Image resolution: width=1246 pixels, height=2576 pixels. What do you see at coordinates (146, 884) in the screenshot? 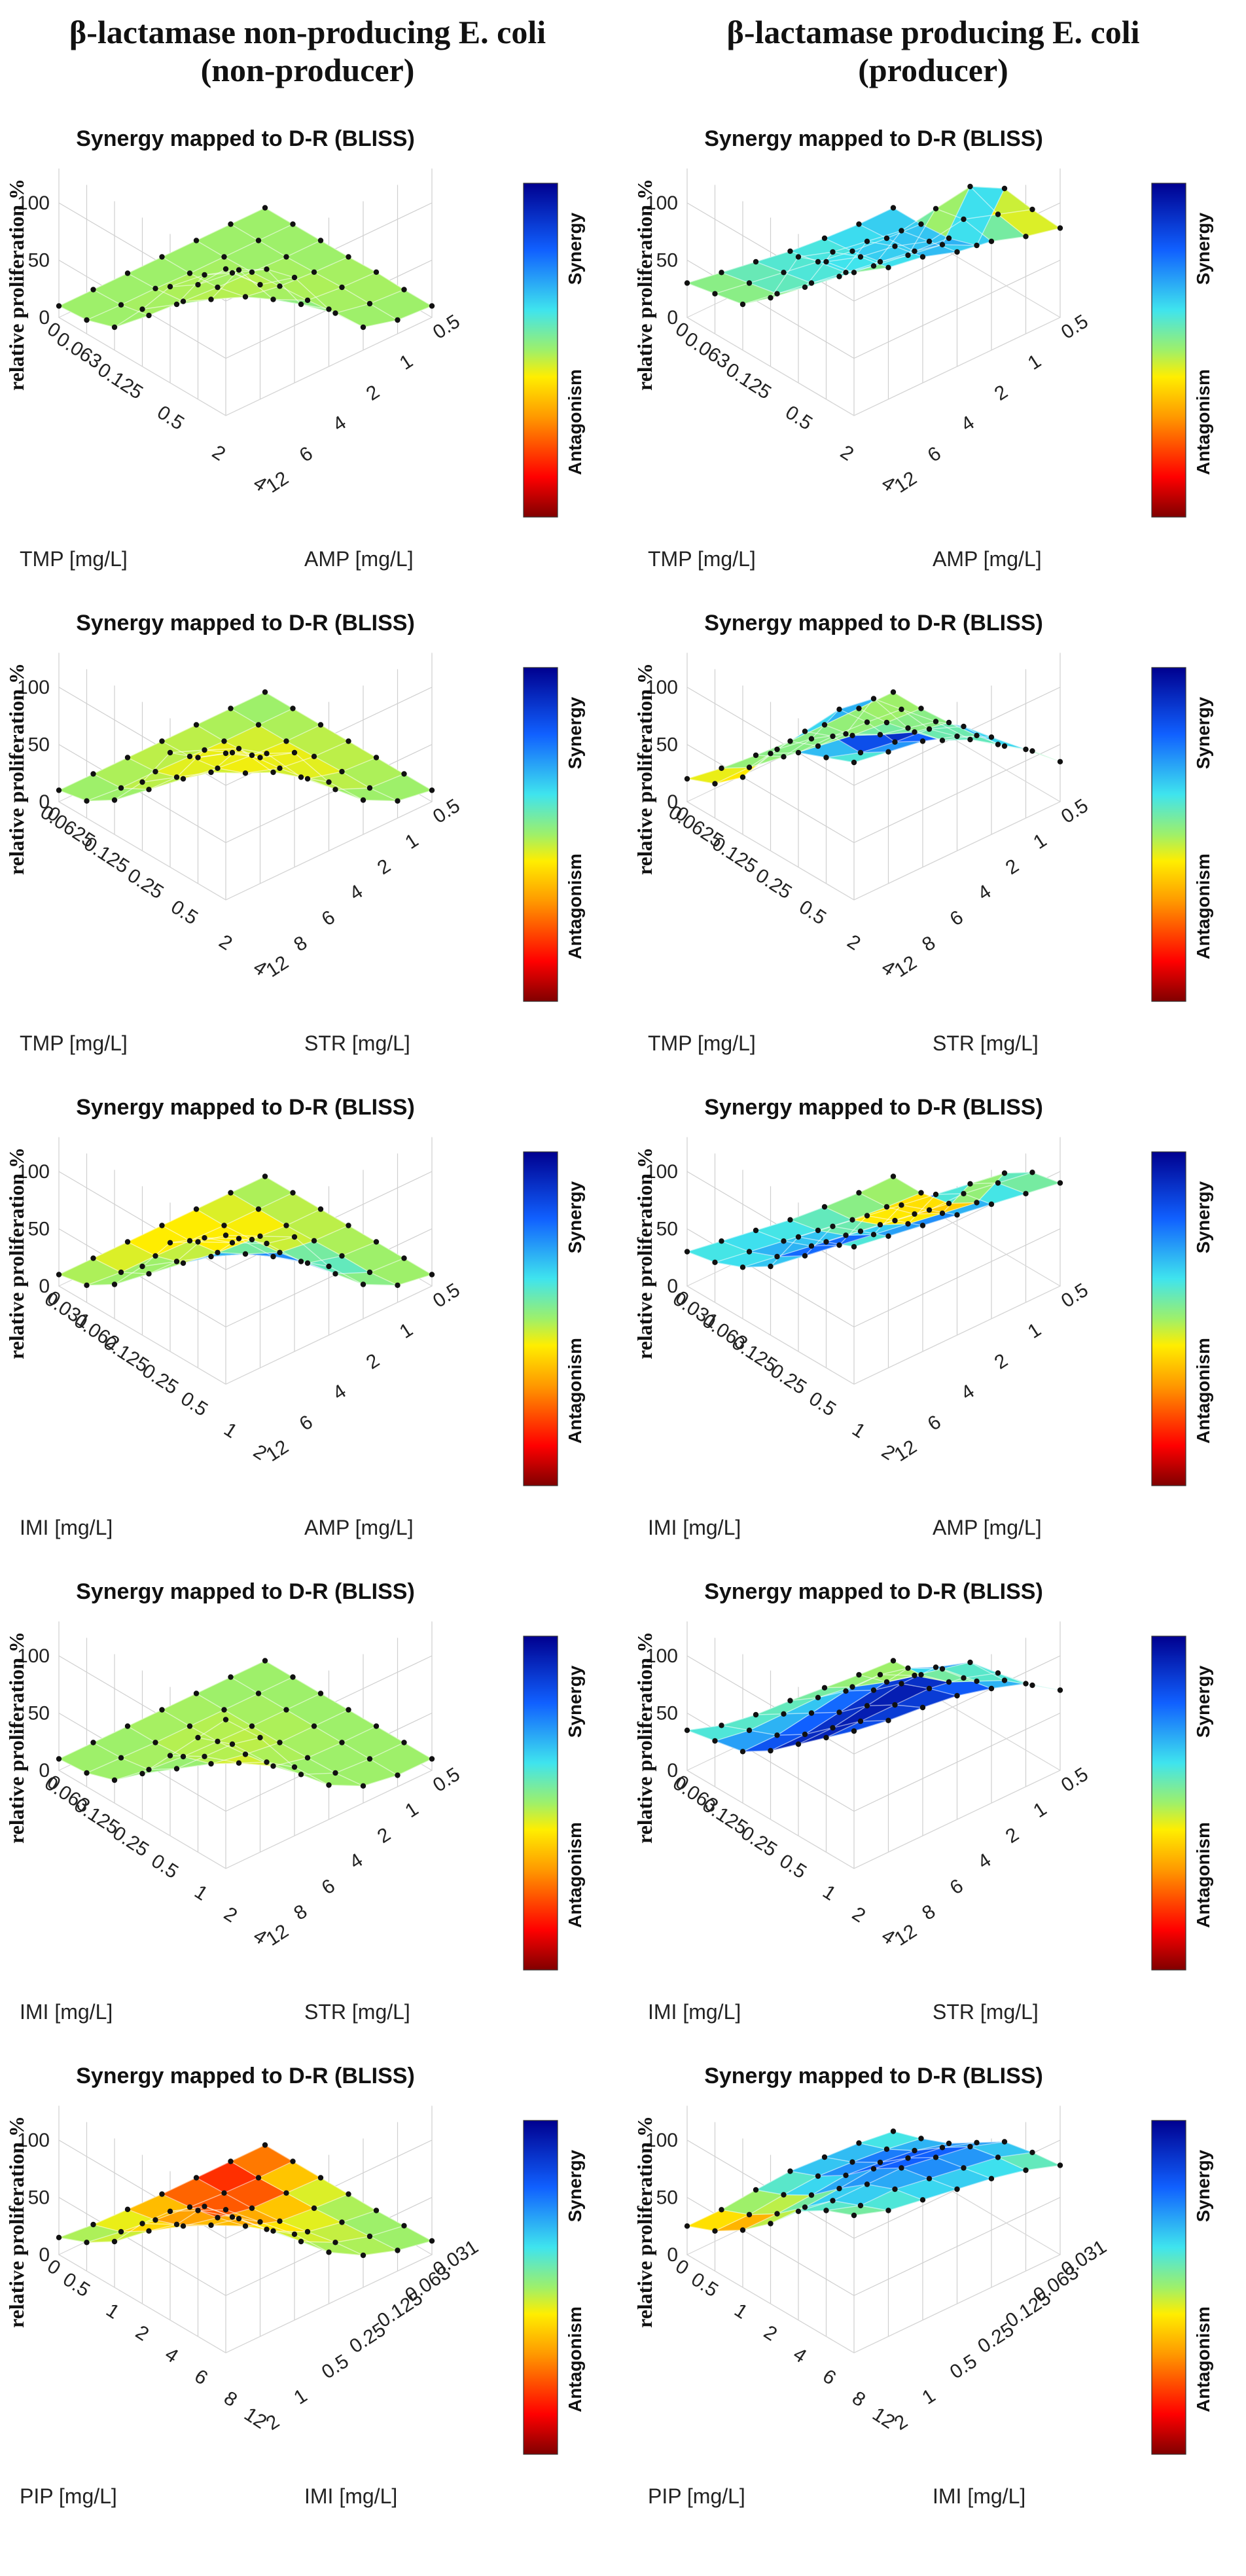
I see `front-axis-tick: 0.25` at bounding box center [146, 884].